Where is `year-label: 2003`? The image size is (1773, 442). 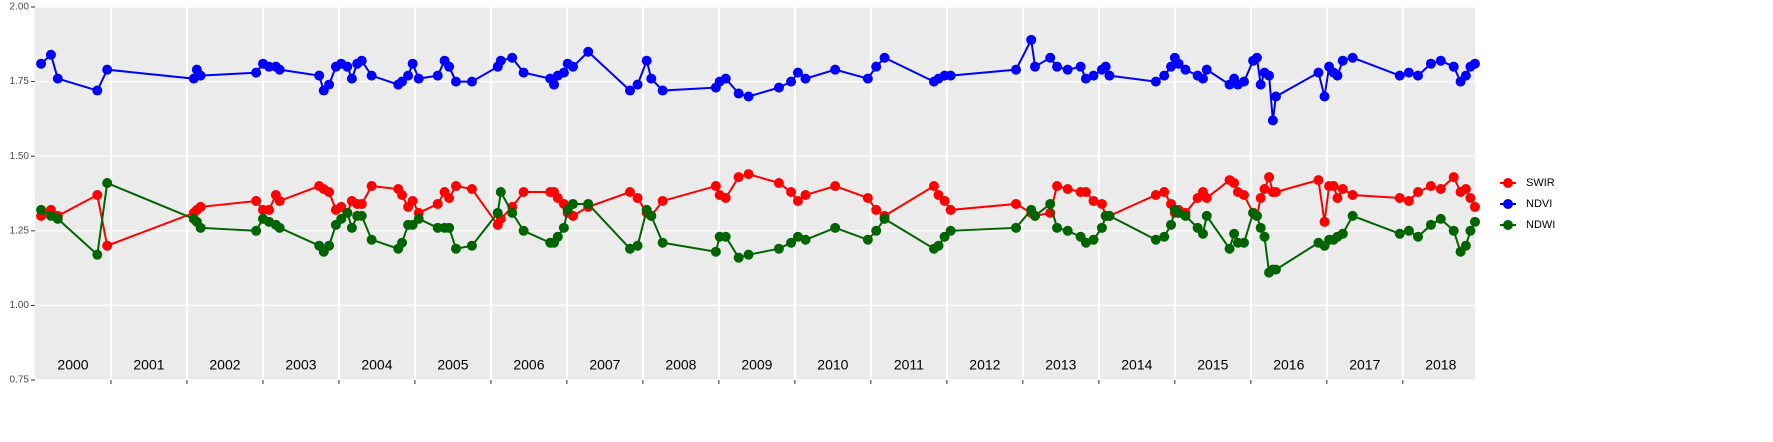 year-label: 2003 is located at coordinates (300, 365).